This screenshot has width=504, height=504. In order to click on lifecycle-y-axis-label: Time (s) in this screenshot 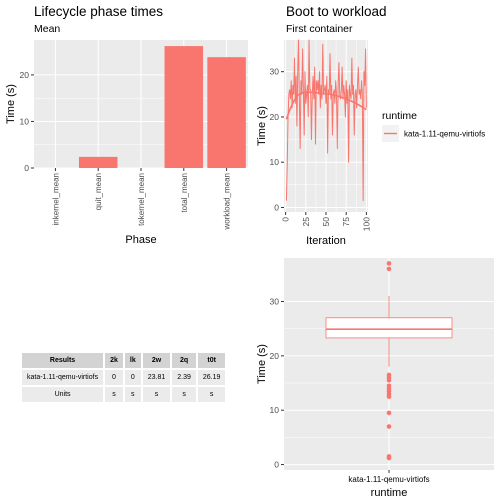, I will do `click(11, 104)`.